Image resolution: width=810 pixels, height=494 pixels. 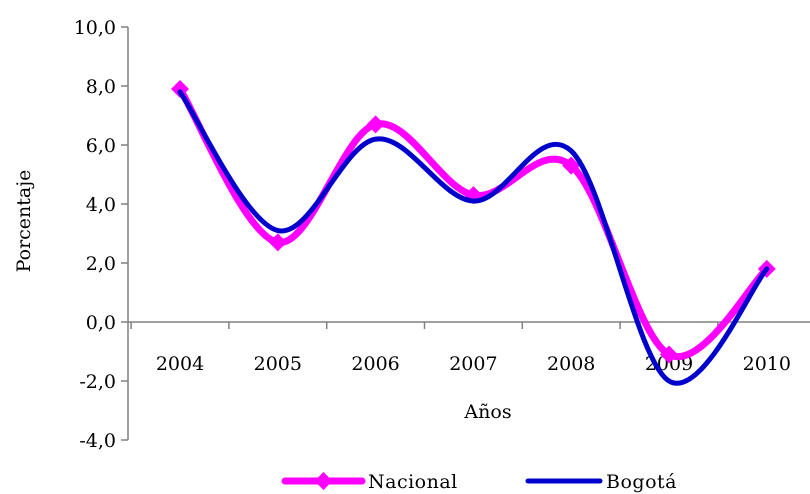 What do you see at coordinates (101, 205) in the screenshot?
I see `y-tick-label: 4,0` at bounding box center [101, 205].